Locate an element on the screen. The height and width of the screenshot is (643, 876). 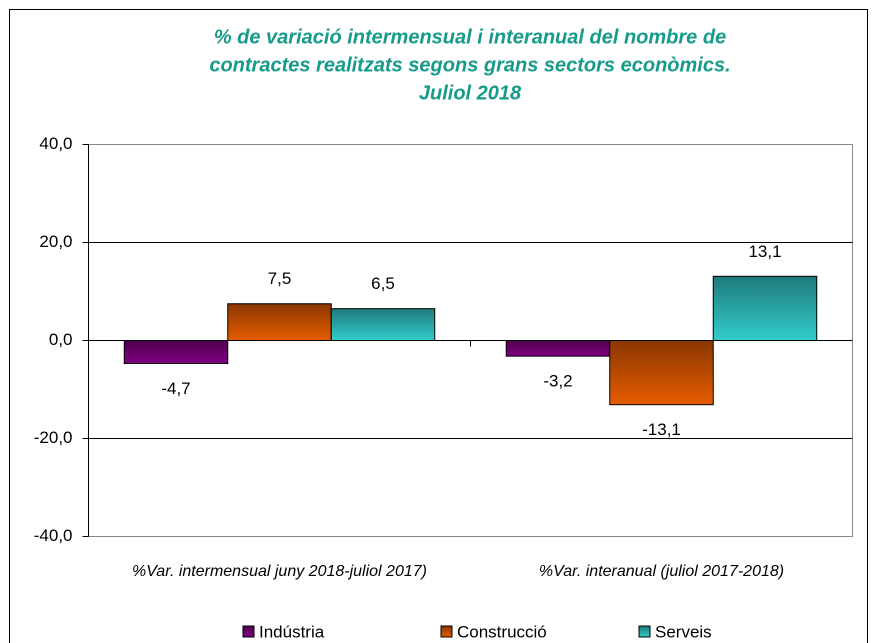
y-tick-label: 20,0 is located at coordinates (55, 241).